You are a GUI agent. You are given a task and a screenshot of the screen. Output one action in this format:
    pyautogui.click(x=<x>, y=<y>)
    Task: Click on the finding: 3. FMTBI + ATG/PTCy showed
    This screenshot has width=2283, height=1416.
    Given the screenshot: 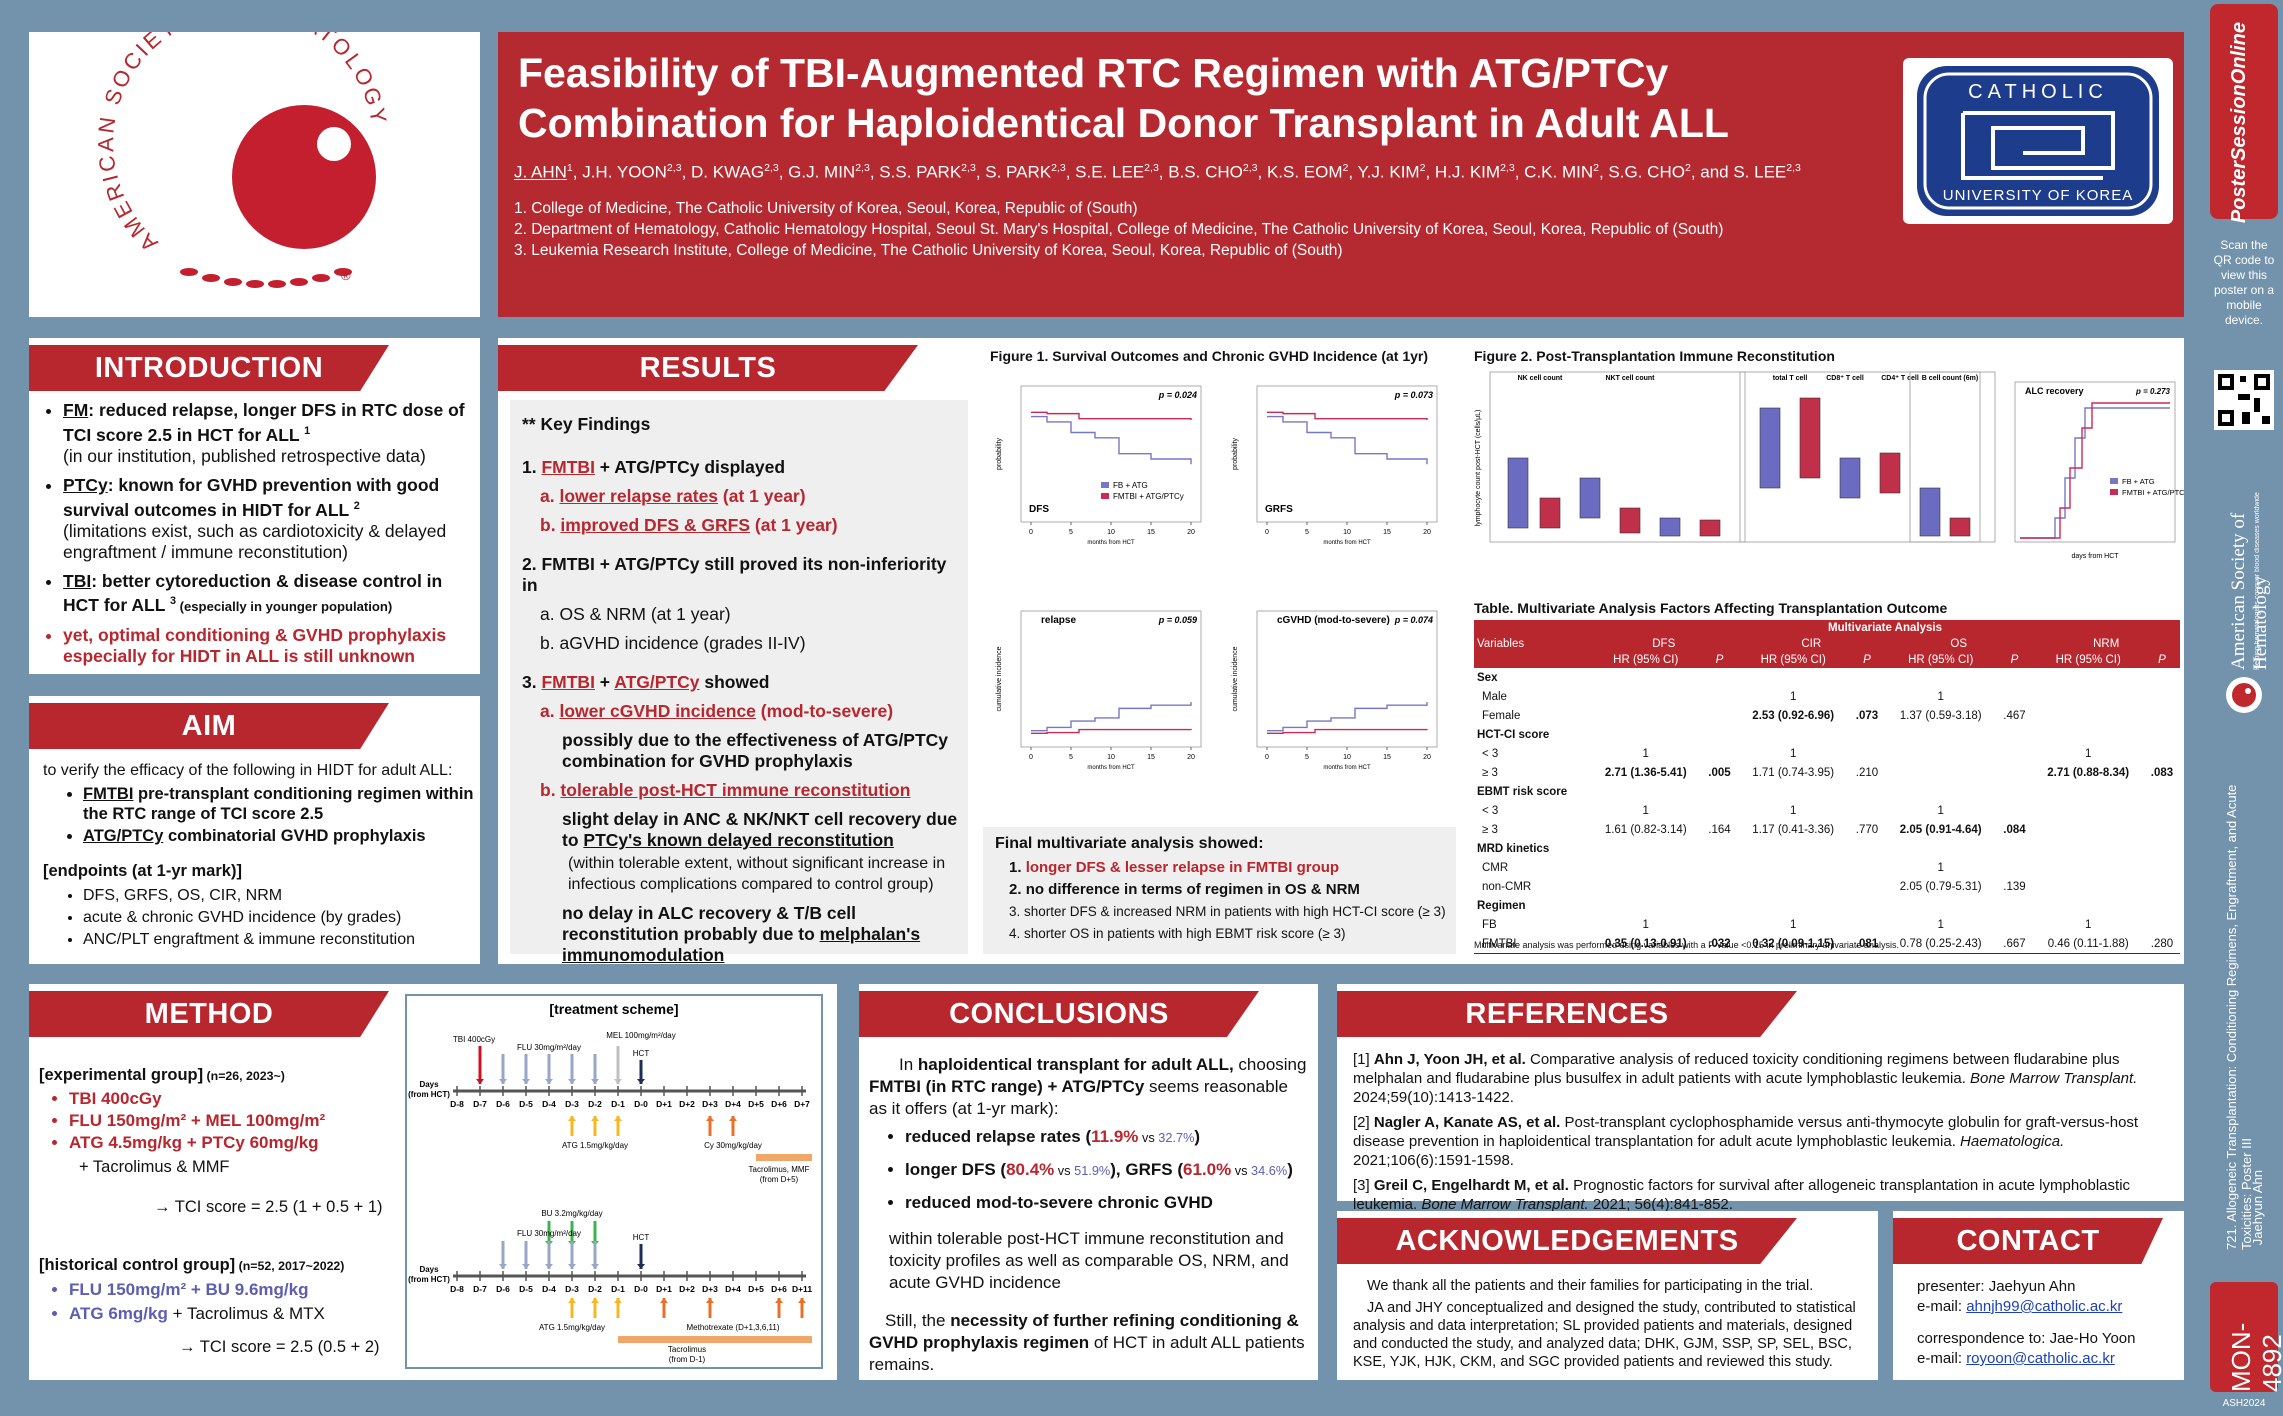 What is the action you would take?
    pyautogui.click(x=742, y=682)
    